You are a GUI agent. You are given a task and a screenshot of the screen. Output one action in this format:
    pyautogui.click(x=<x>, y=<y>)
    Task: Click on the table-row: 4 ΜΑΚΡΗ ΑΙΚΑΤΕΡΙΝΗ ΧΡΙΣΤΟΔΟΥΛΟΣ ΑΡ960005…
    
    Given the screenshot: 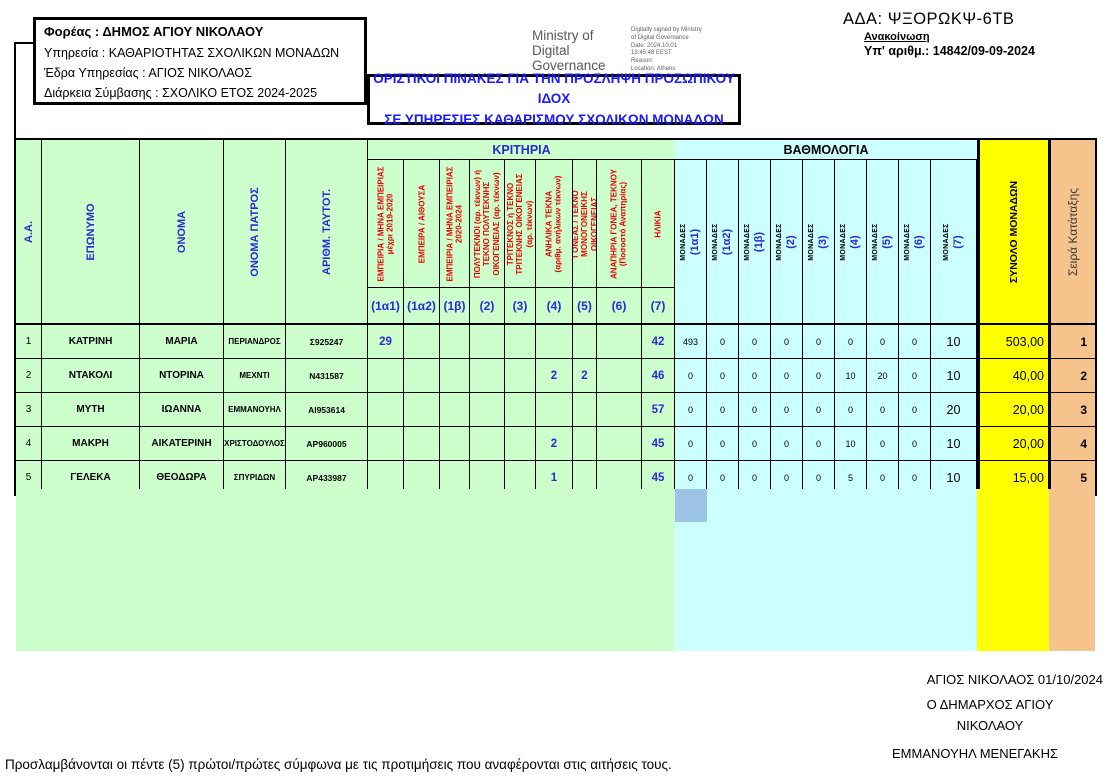 What is the action you would take?
    pyautogui.click(x=555, y=444)
    